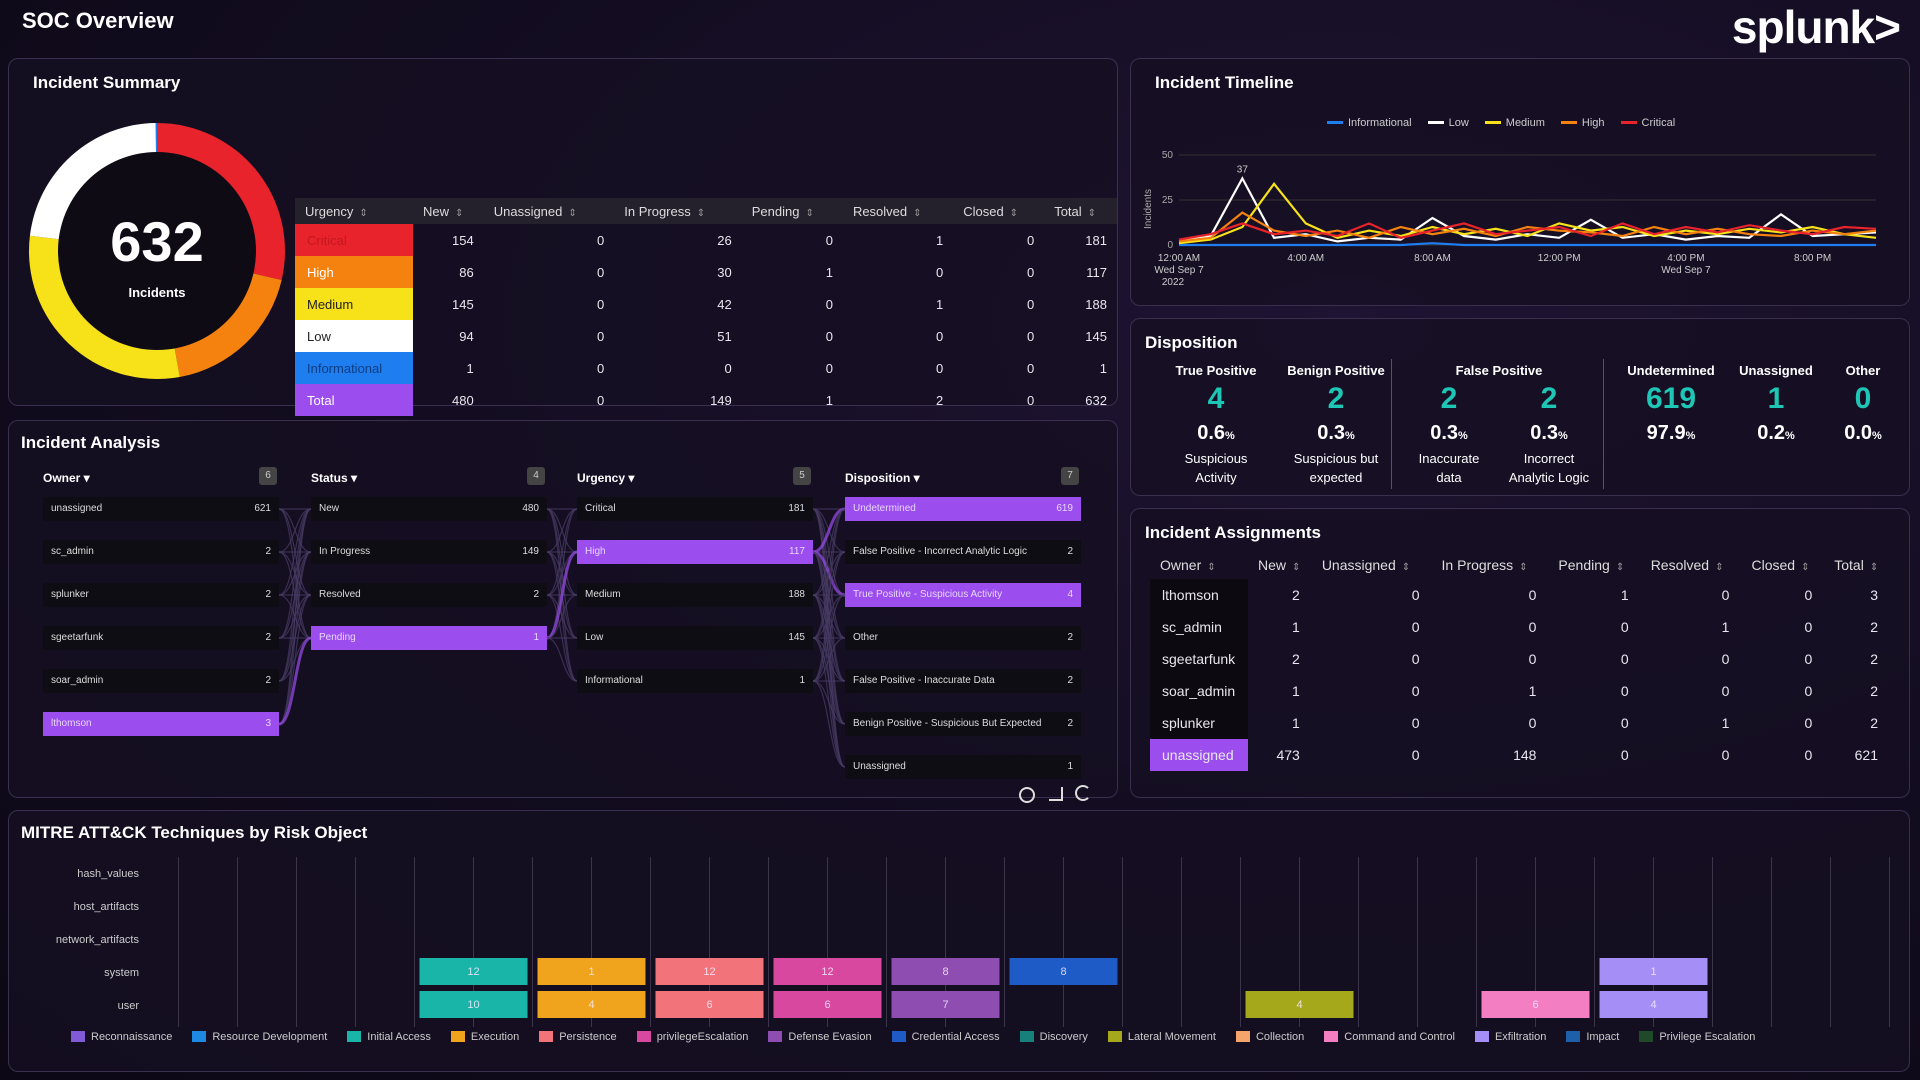  Describe the element at coordinates (549, 211) in the screenshot. I see `summary-col-header: Unassigned ⇕` at that location.